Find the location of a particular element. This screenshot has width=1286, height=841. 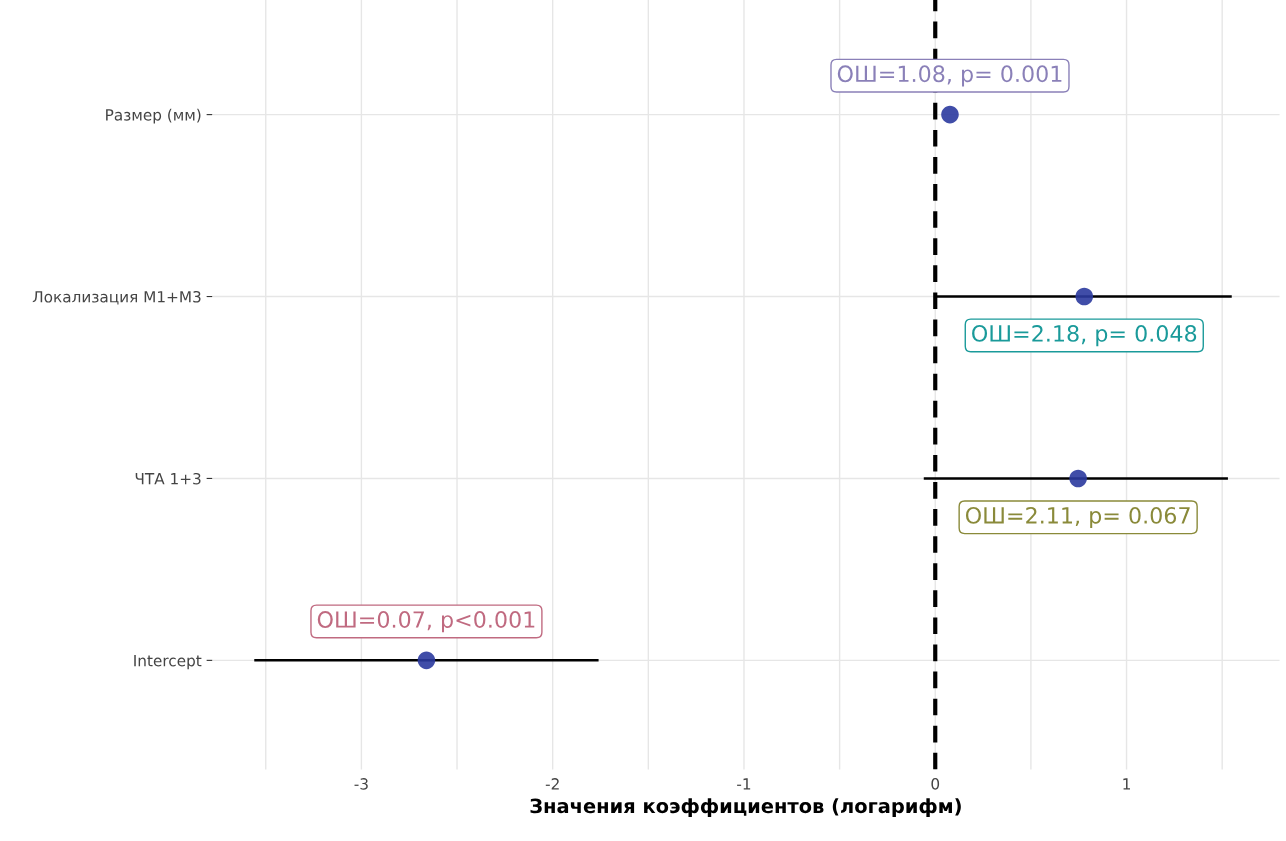

data-label: ОШ=1.08, p= 0.001 is located at coordinates (949, 76).